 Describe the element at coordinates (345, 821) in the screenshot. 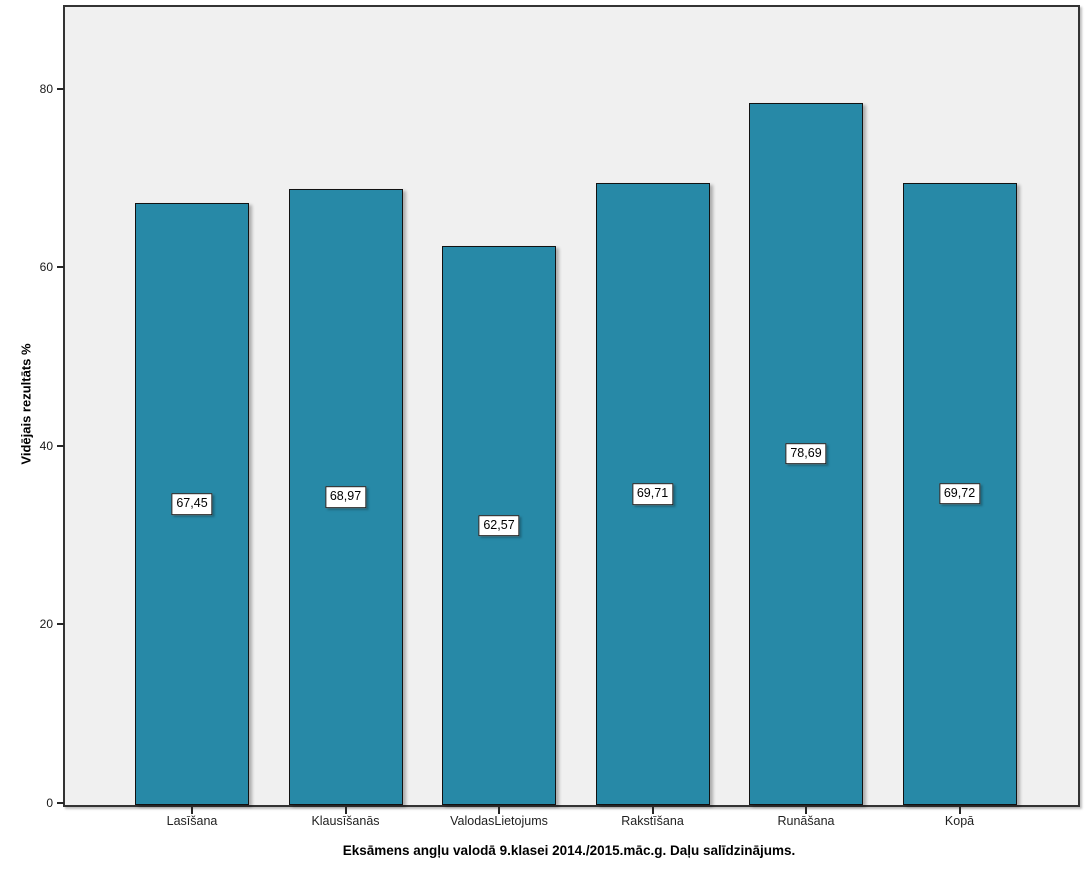

I see `x-axis-category-label: Klausīšanās` at that location.